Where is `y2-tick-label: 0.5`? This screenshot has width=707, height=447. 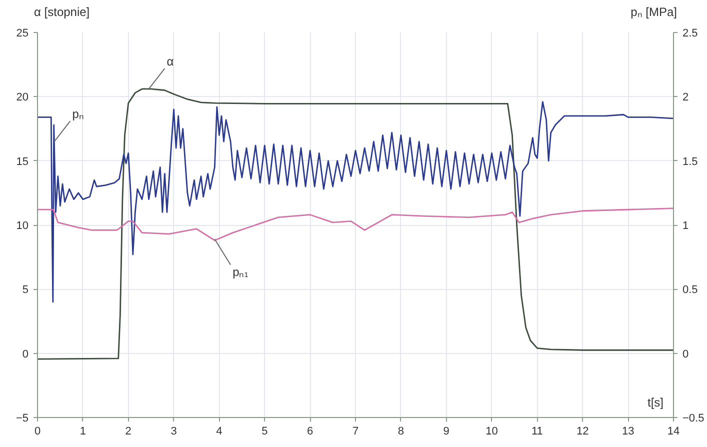 y2-tick-label: 0.5 is located at coordinates (690, 290).